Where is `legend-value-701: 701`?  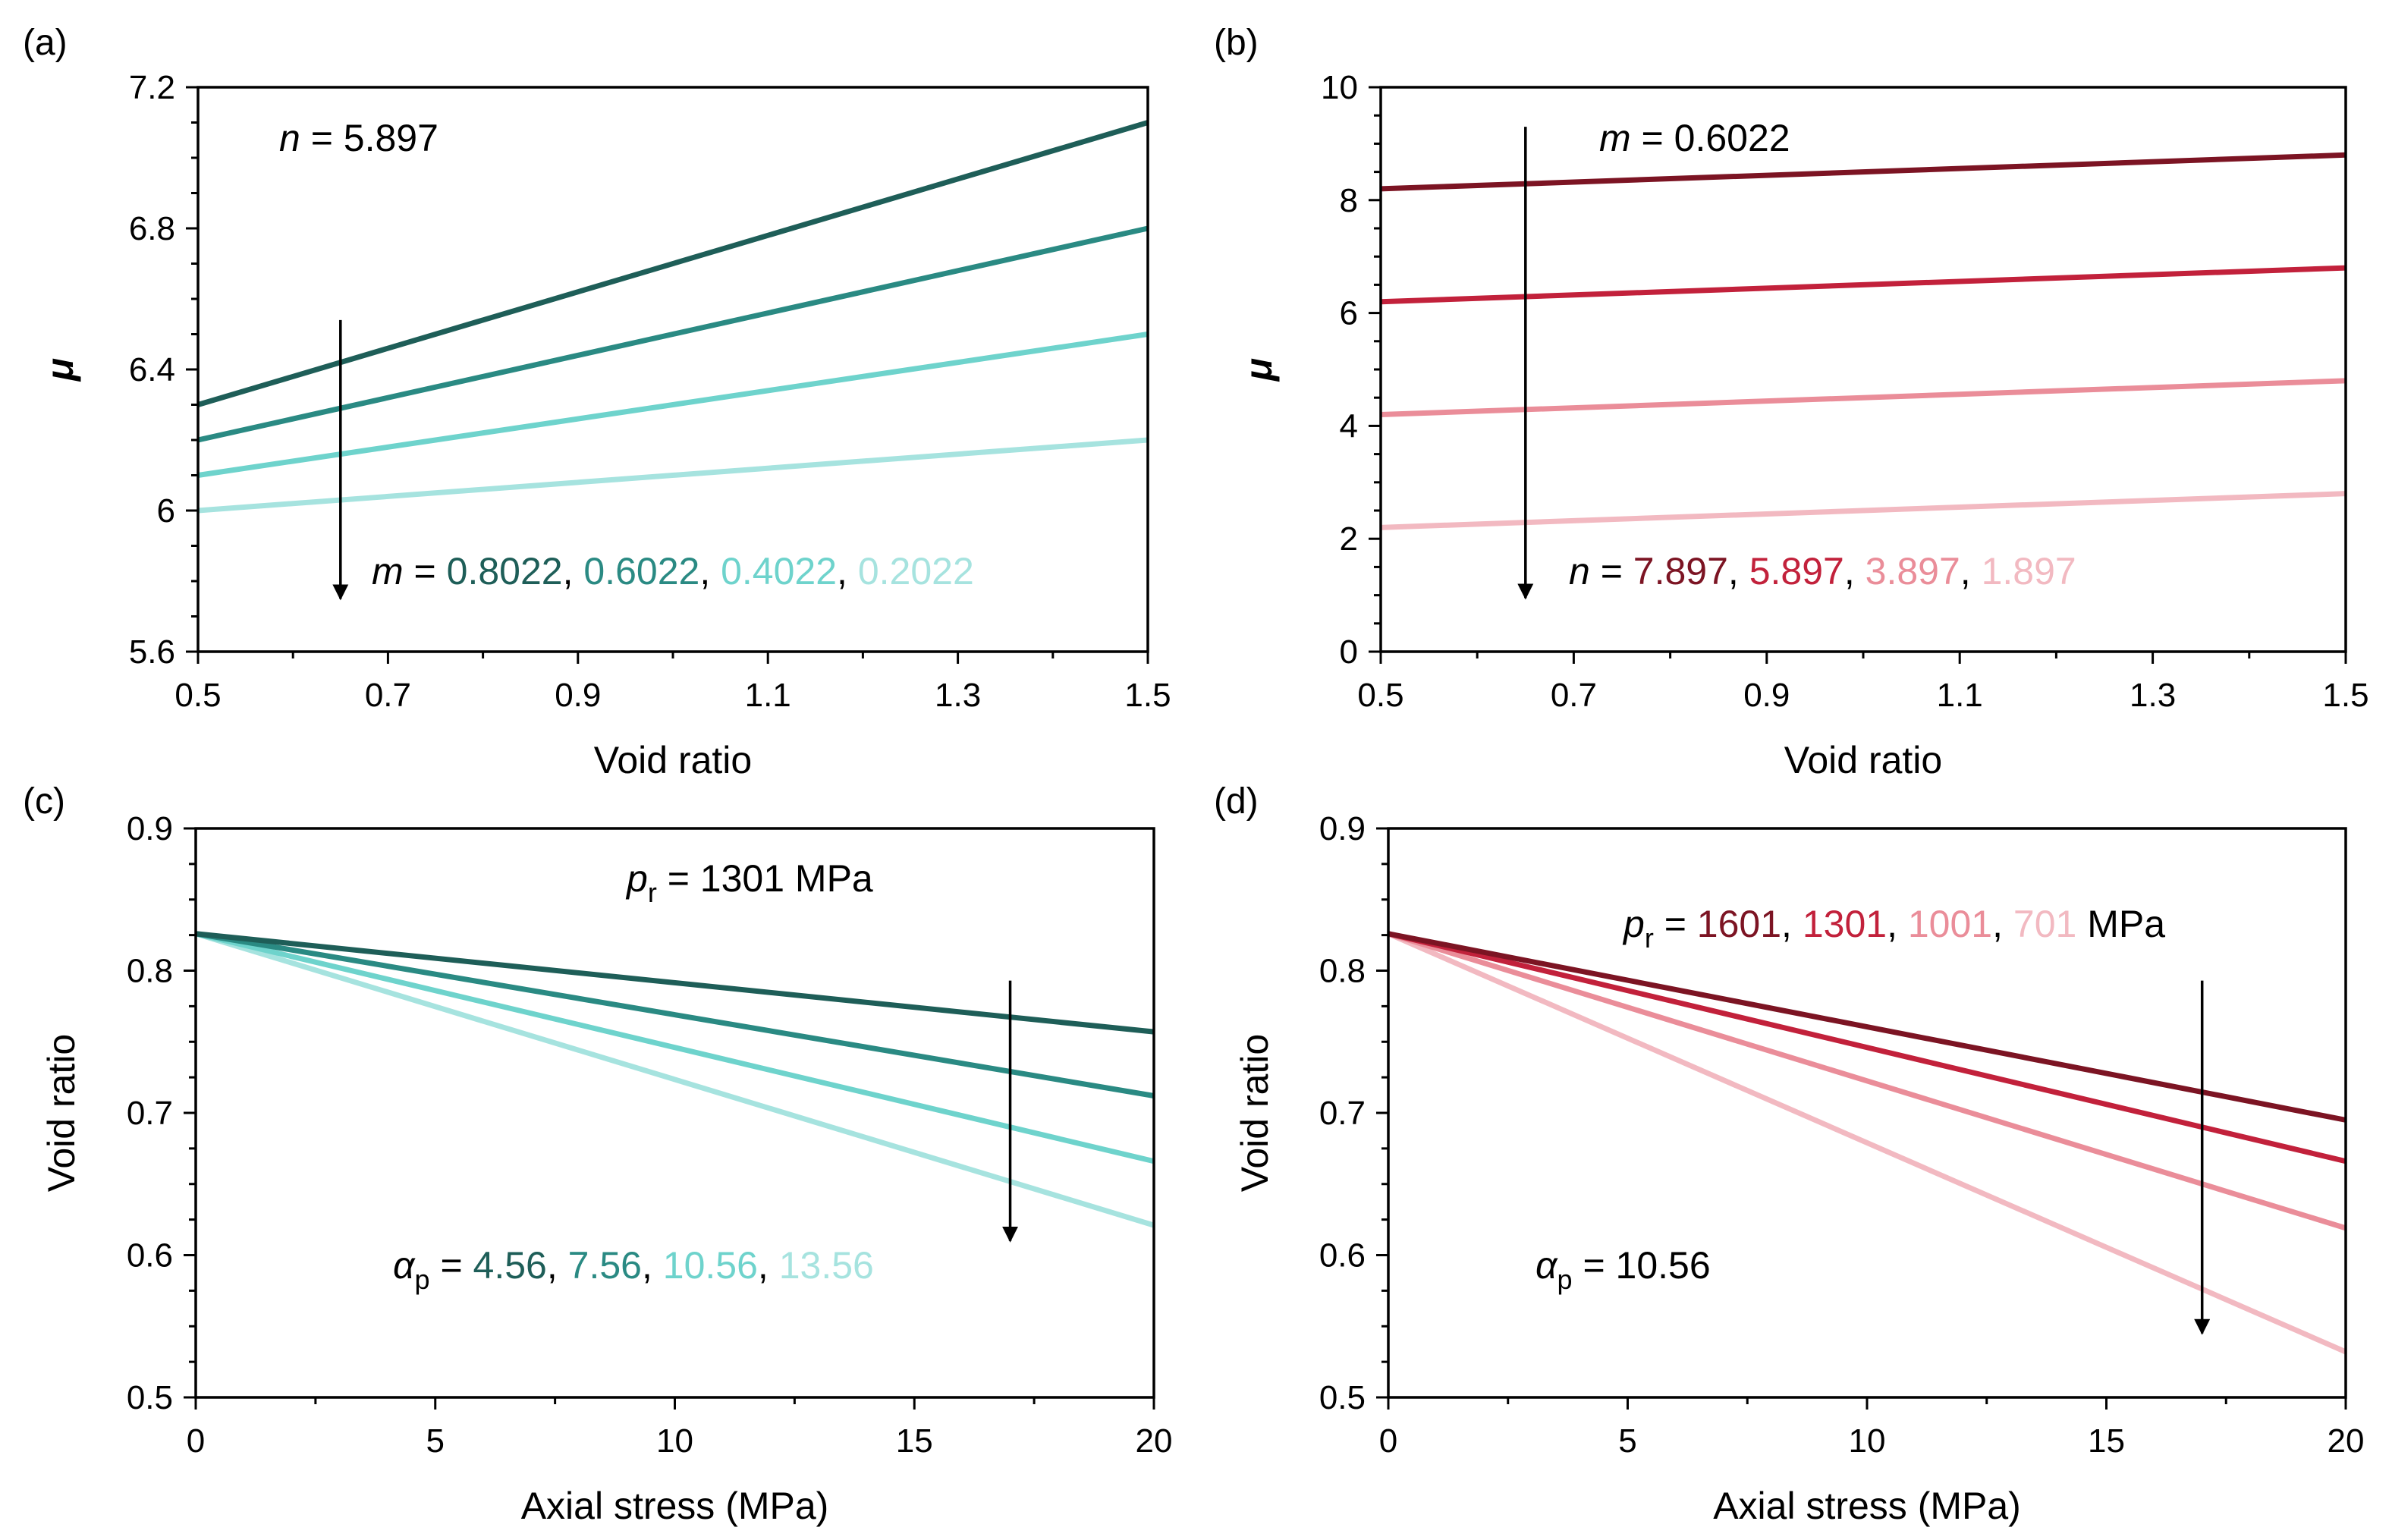
legend-value-701: 701 is located at coordinates (2044, 924).